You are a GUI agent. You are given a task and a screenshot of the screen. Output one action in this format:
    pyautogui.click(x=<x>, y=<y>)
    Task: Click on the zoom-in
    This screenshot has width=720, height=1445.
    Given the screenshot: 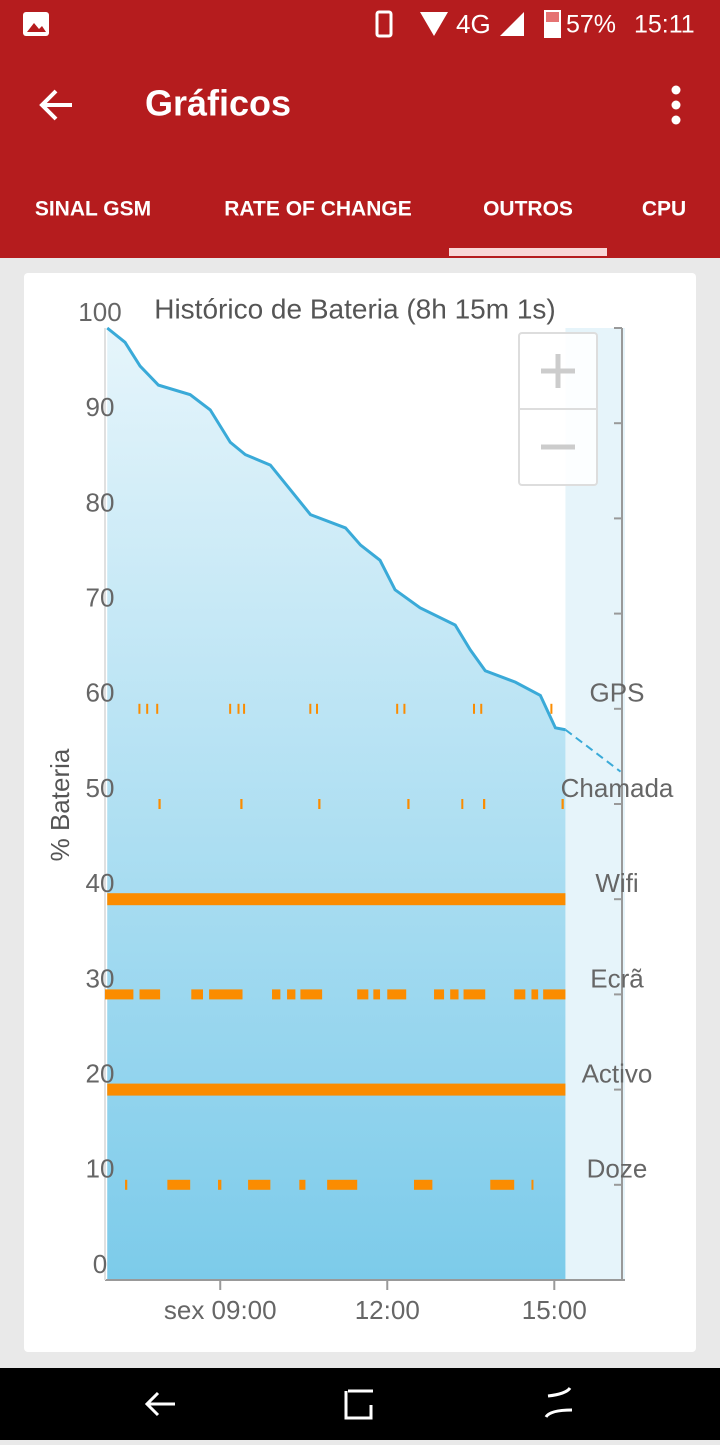 What is the action you would take?
    pyautogui.click(x=558, y=371)
    